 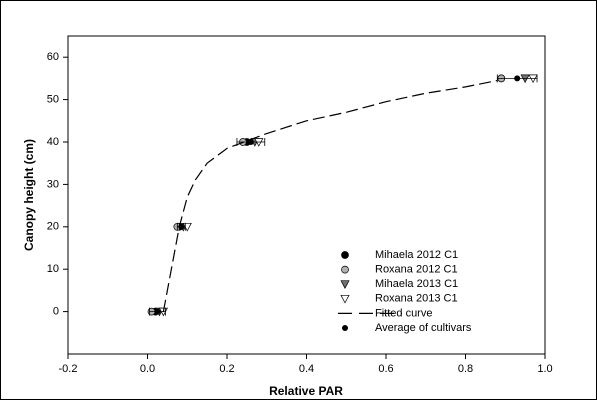 What do you see at coordinates (53, 227) in the screenshot?
I see `y-tick-label: 20` at bounding box center [53, 227].